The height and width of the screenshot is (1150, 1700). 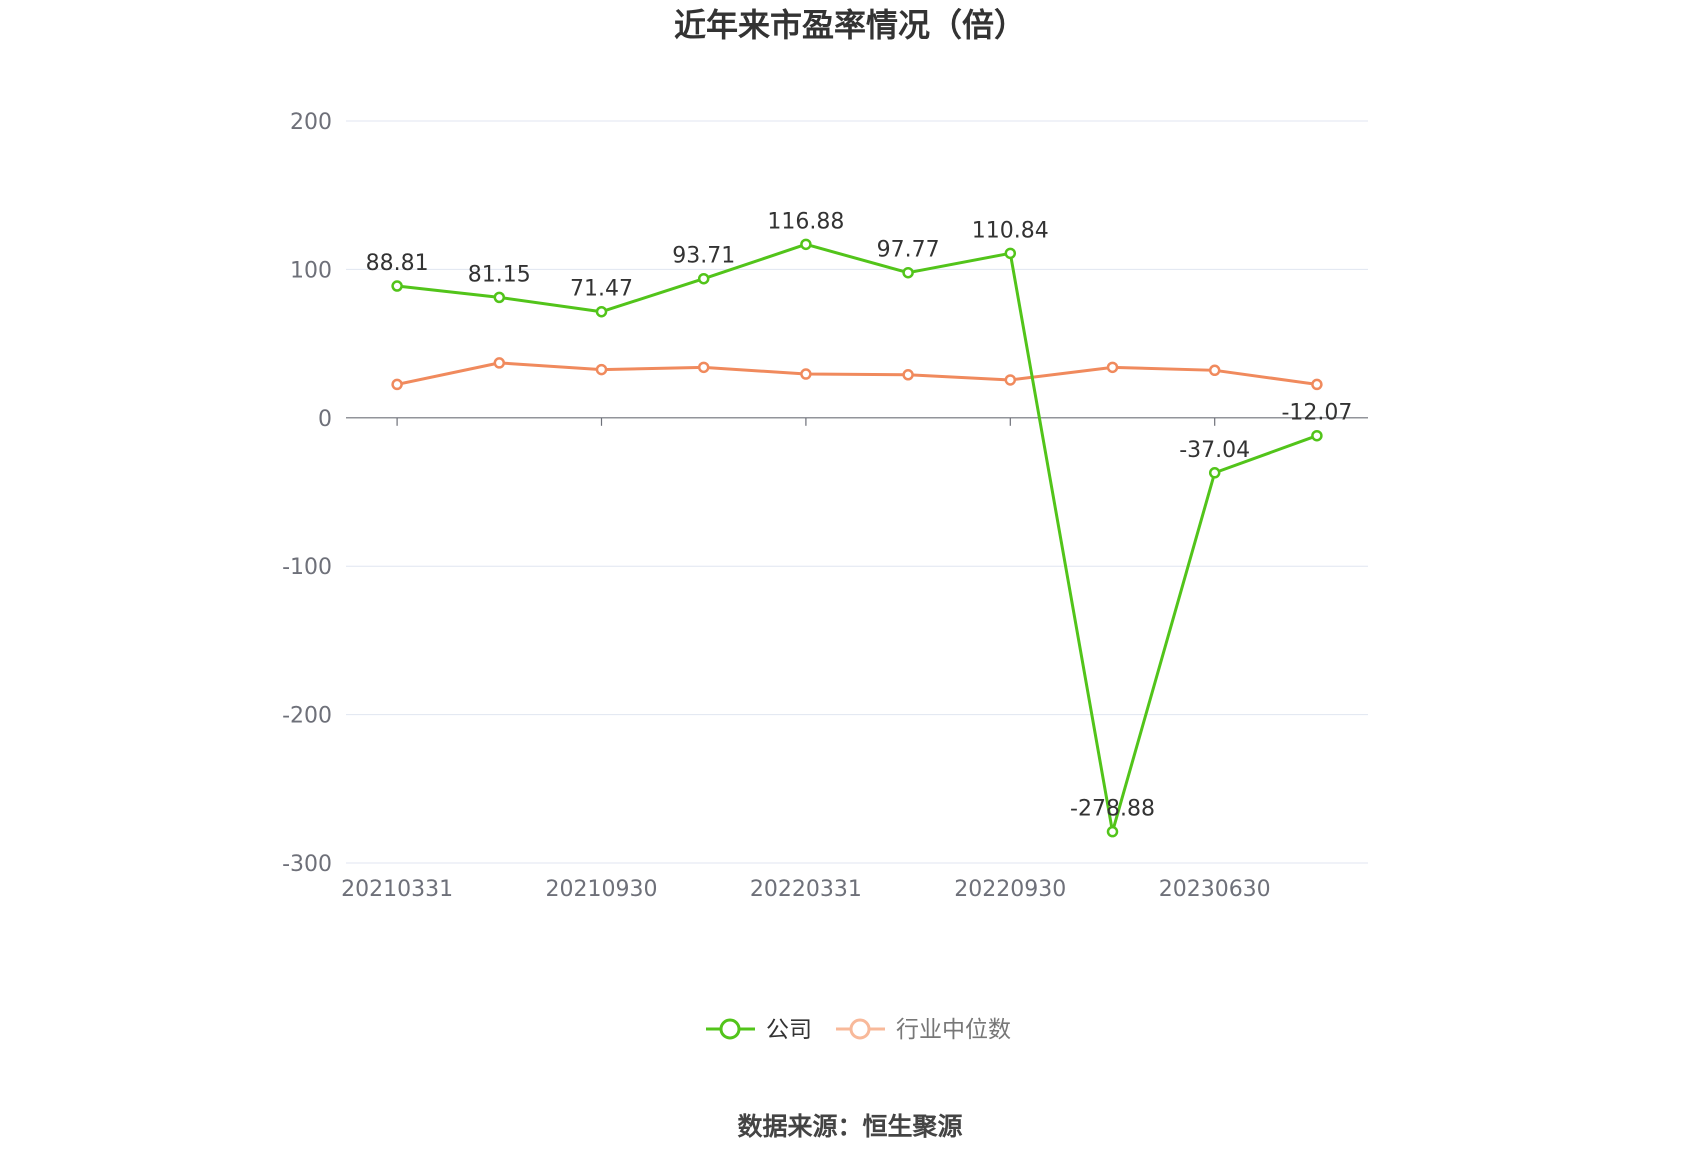 I want to click on industry-series-line, so click(x=857, y=373).